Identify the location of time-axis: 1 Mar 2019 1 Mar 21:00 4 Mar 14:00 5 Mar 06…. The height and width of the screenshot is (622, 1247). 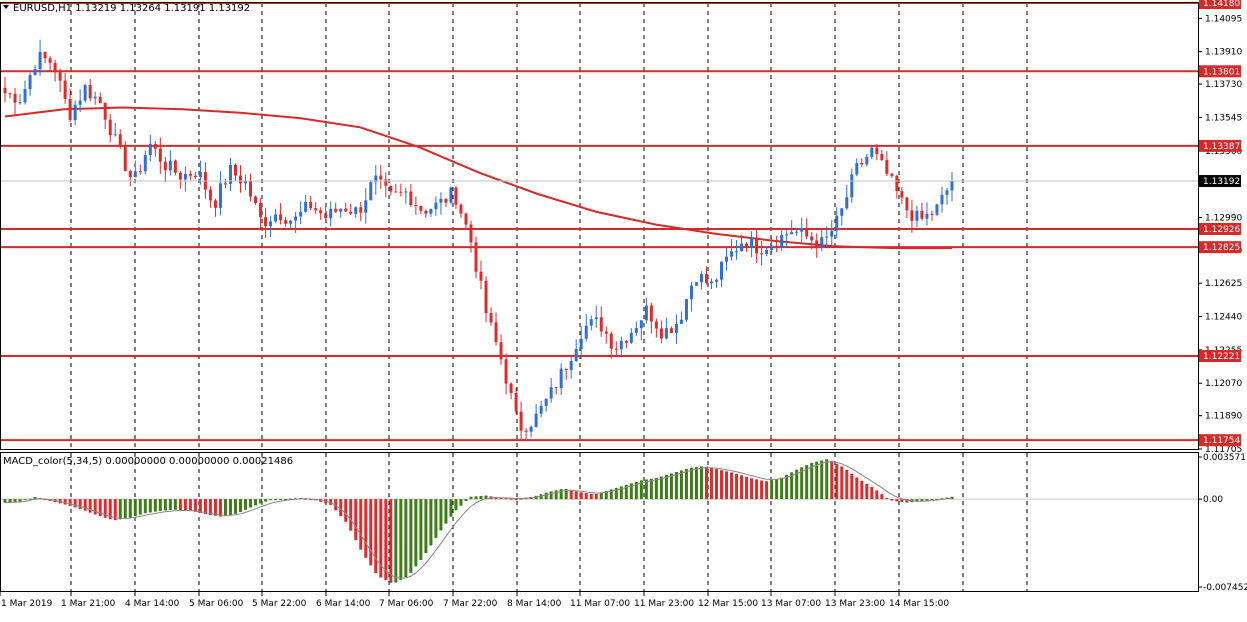
(474, 600).